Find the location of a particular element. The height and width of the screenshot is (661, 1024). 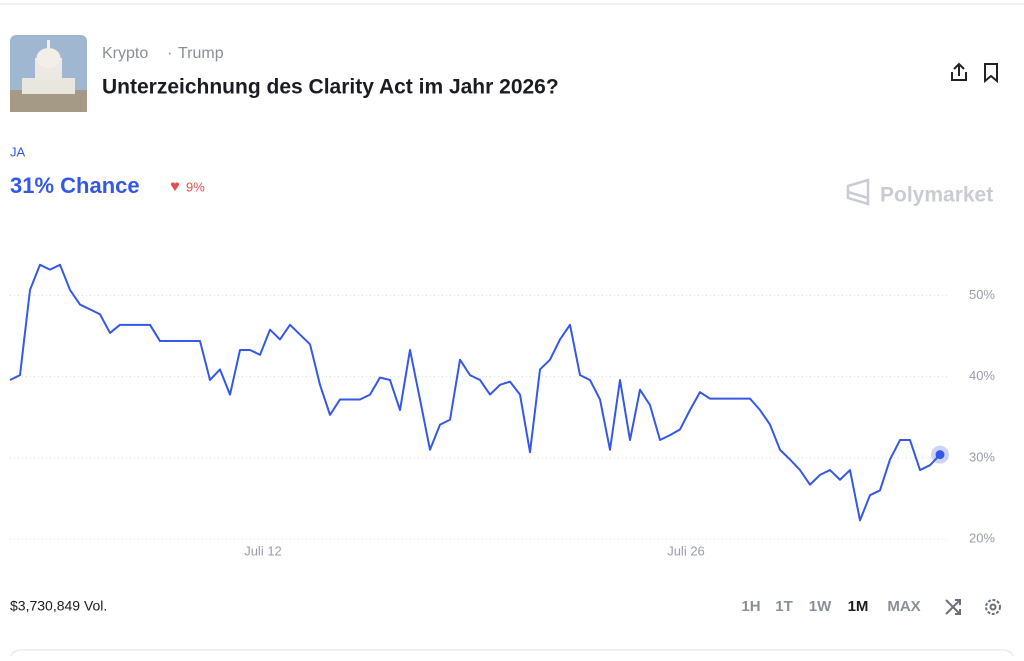

y-tick-label: 40% is located at coordinates (982, 375).